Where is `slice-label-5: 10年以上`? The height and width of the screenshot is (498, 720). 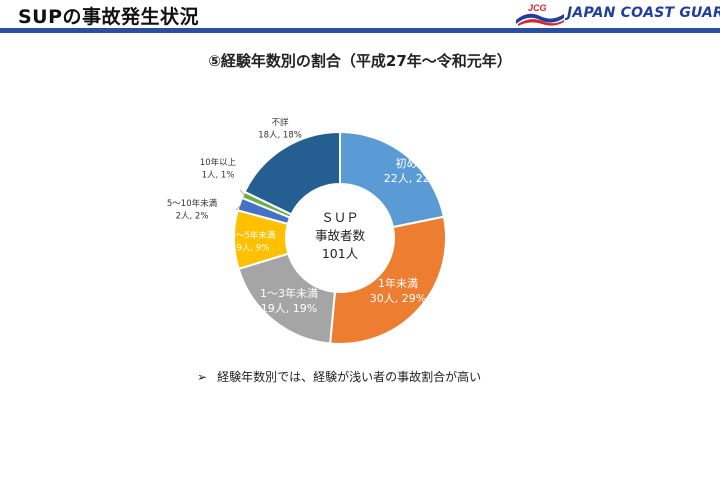 slice-label-5: 10年以上 is located at coordinates (218, 162).